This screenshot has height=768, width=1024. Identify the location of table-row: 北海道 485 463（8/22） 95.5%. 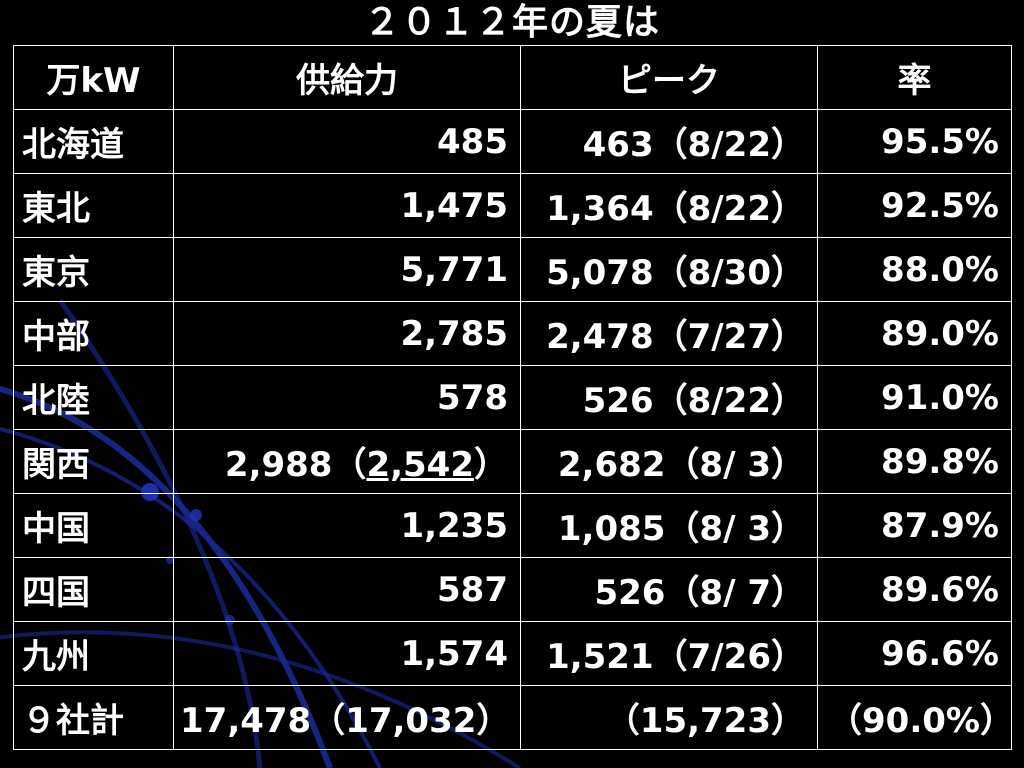
(512, 141).